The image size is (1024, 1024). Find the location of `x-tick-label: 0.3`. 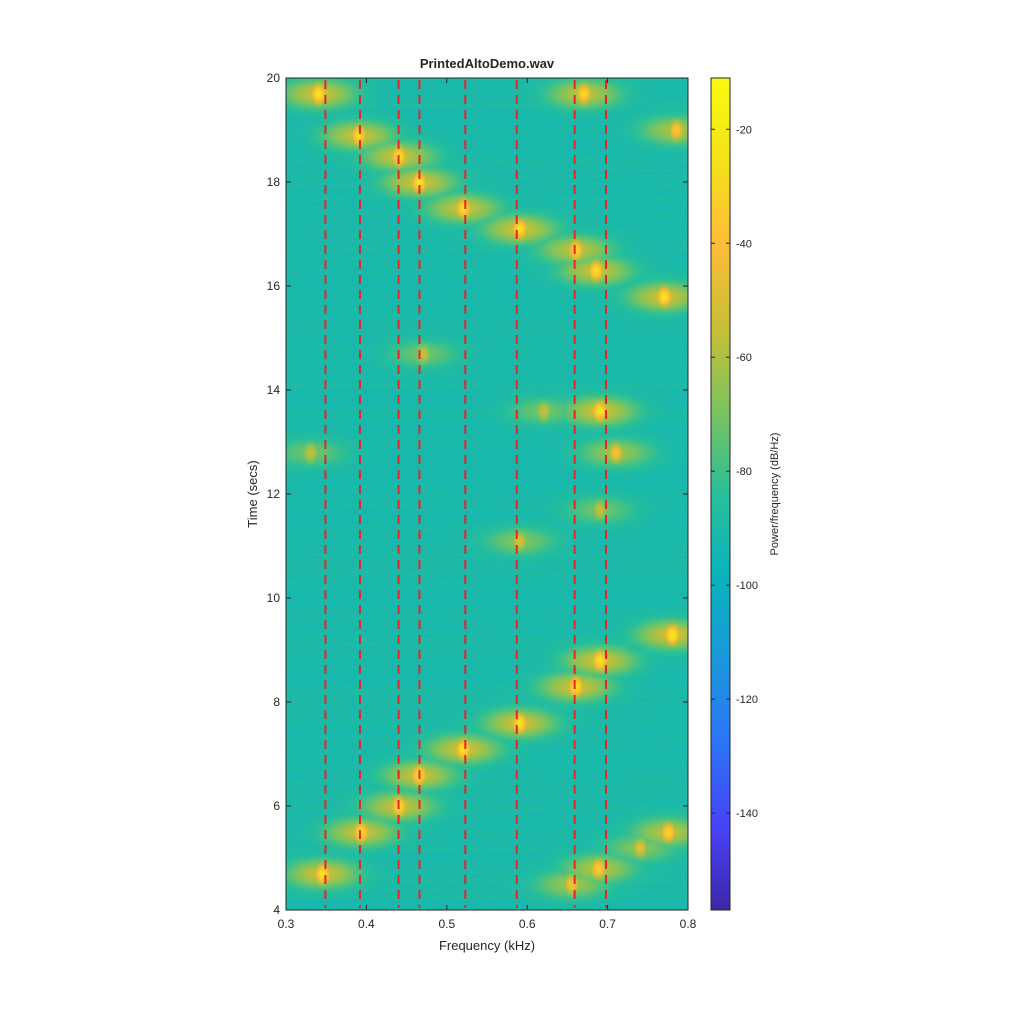

x-tick-label: 0.3 is located at coordinates (286, 924).